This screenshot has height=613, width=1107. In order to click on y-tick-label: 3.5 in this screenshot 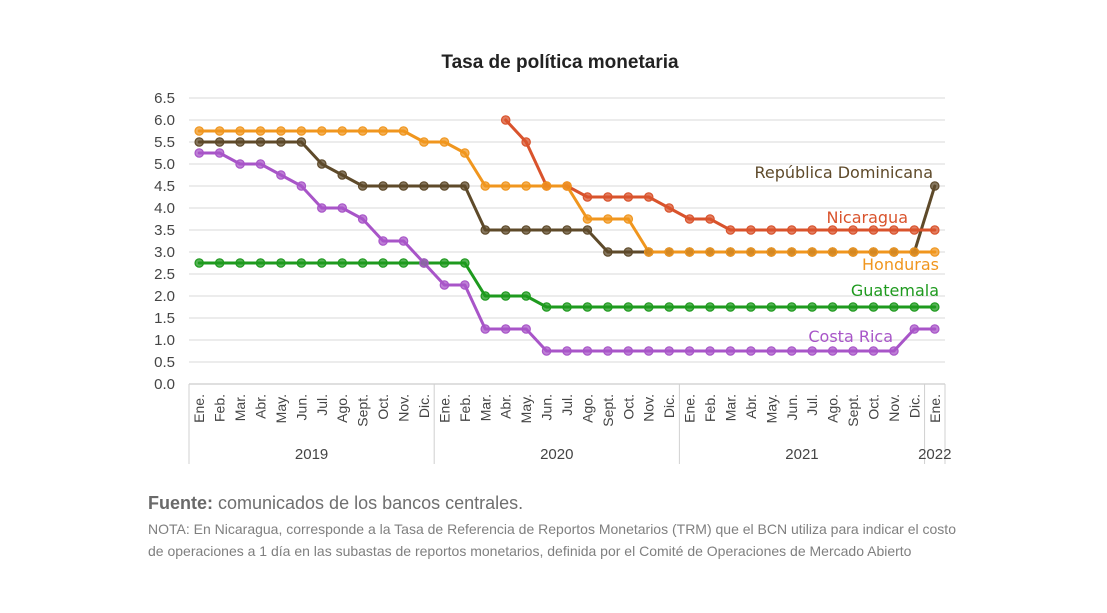, I will do `click(164, 230)`.